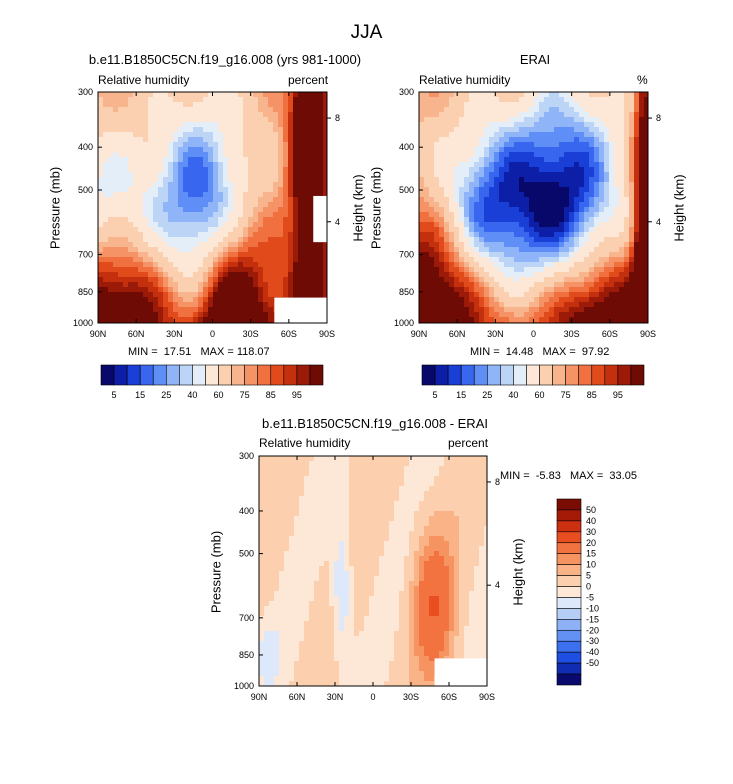 The width and height of the screenshot is (733, 784). Describe the element at coordinates (213, 208) in the screenshot. I see `panel1-contour-field` at that location.